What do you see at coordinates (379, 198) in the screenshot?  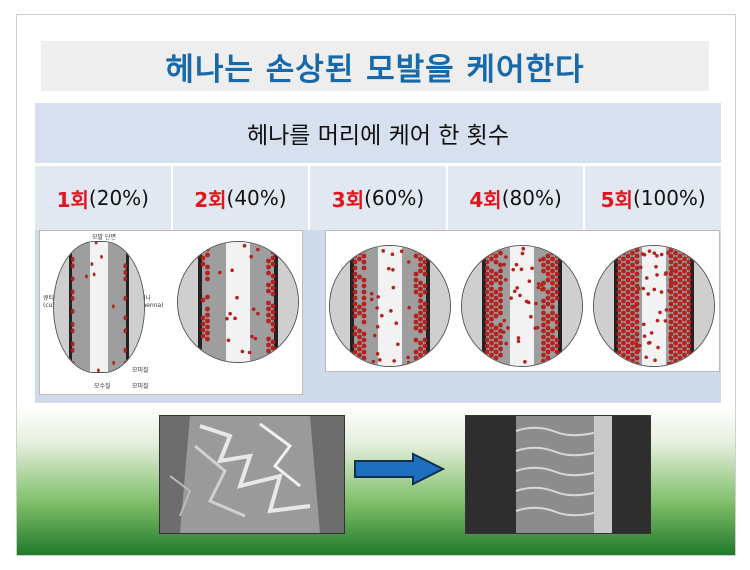 I see `column-3: 3회 (60%)` at bounding box center [379, 198].